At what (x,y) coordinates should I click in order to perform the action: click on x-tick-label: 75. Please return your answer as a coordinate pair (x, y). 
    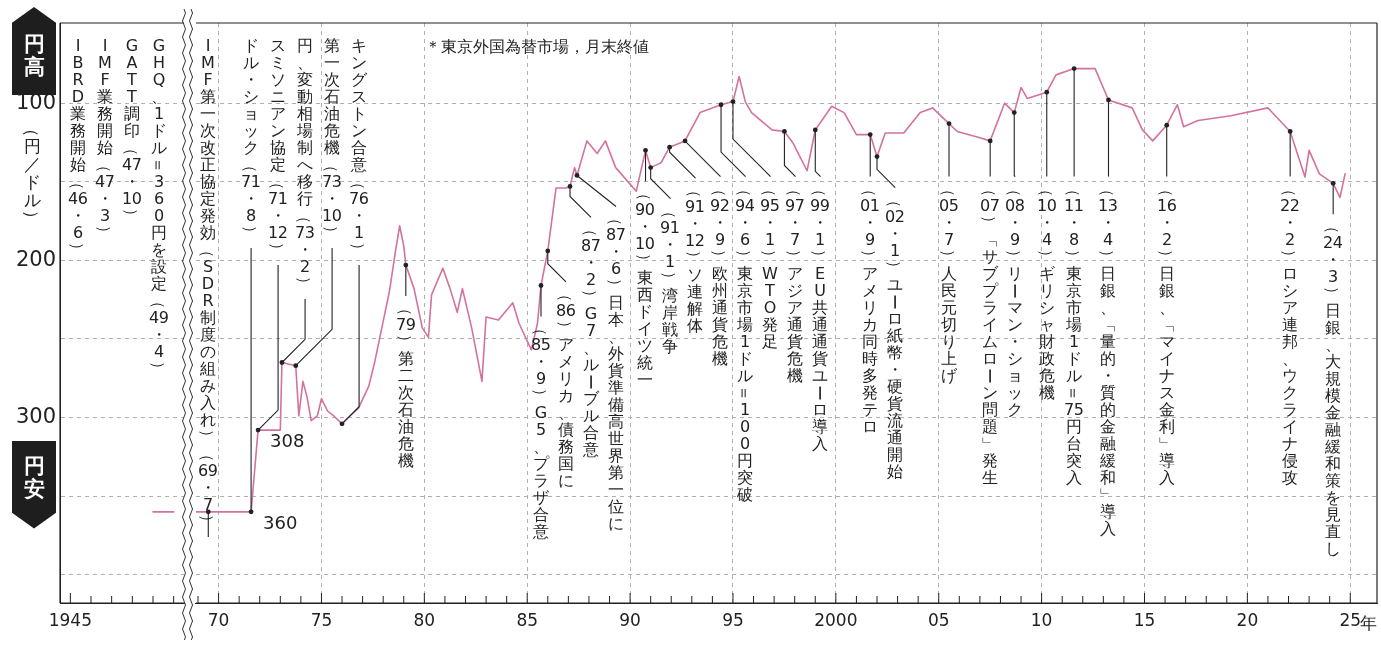
    Looking at the image, I should click on (321, 619).